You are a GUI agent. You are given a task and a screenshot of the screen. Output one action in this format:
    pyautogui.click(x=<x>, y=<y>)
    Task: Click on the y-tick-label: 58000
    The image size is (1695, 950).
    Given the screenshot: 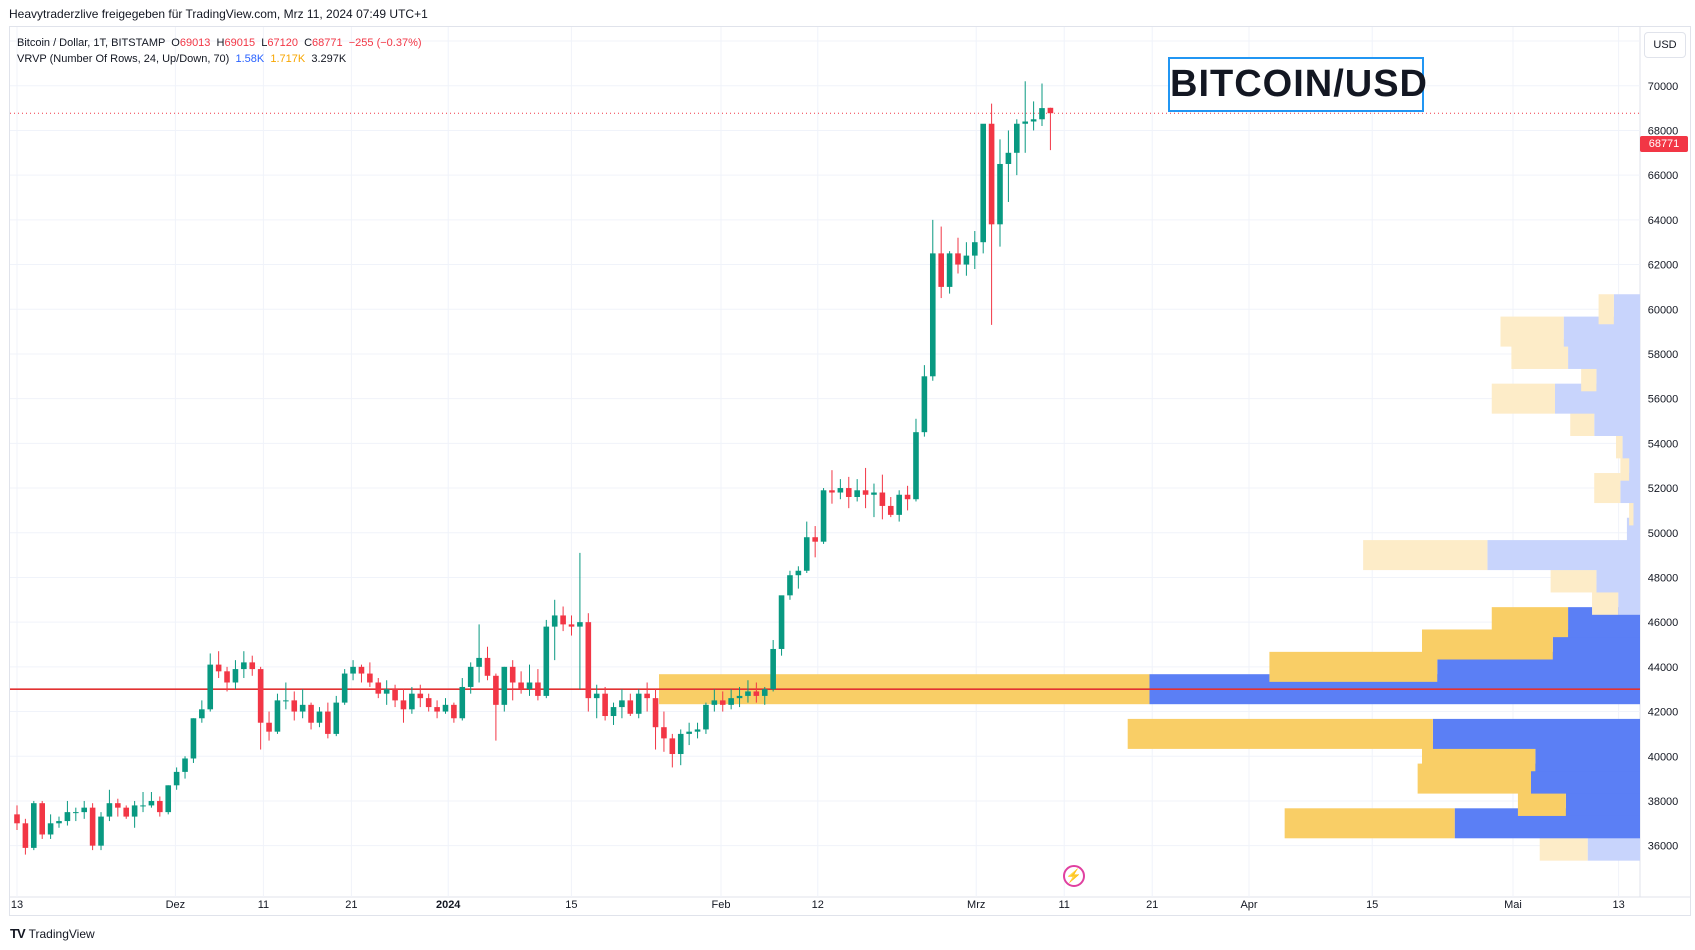 What is the action you would take?
    pyautogui.click(x=1663, y=355)
    